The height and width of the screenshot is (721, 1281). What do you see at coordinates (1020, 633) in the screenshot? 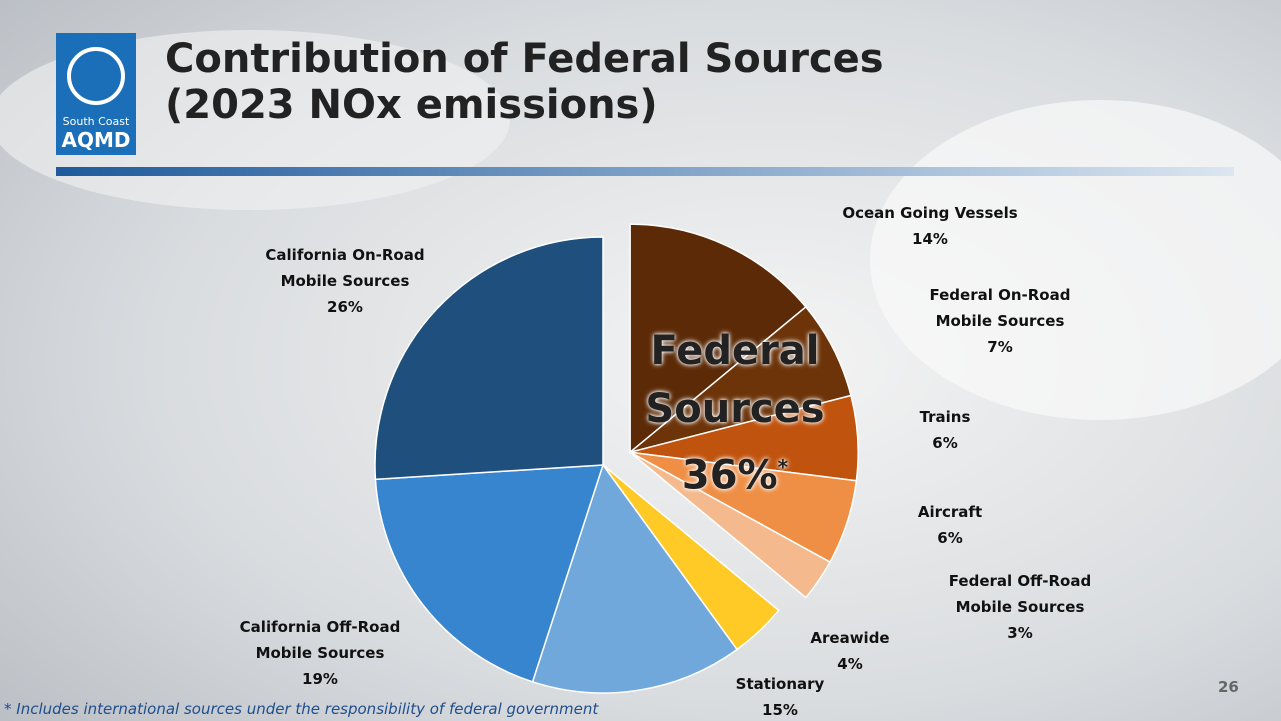
I see `slice-value: 3%` at bounding box center [1020, 633].